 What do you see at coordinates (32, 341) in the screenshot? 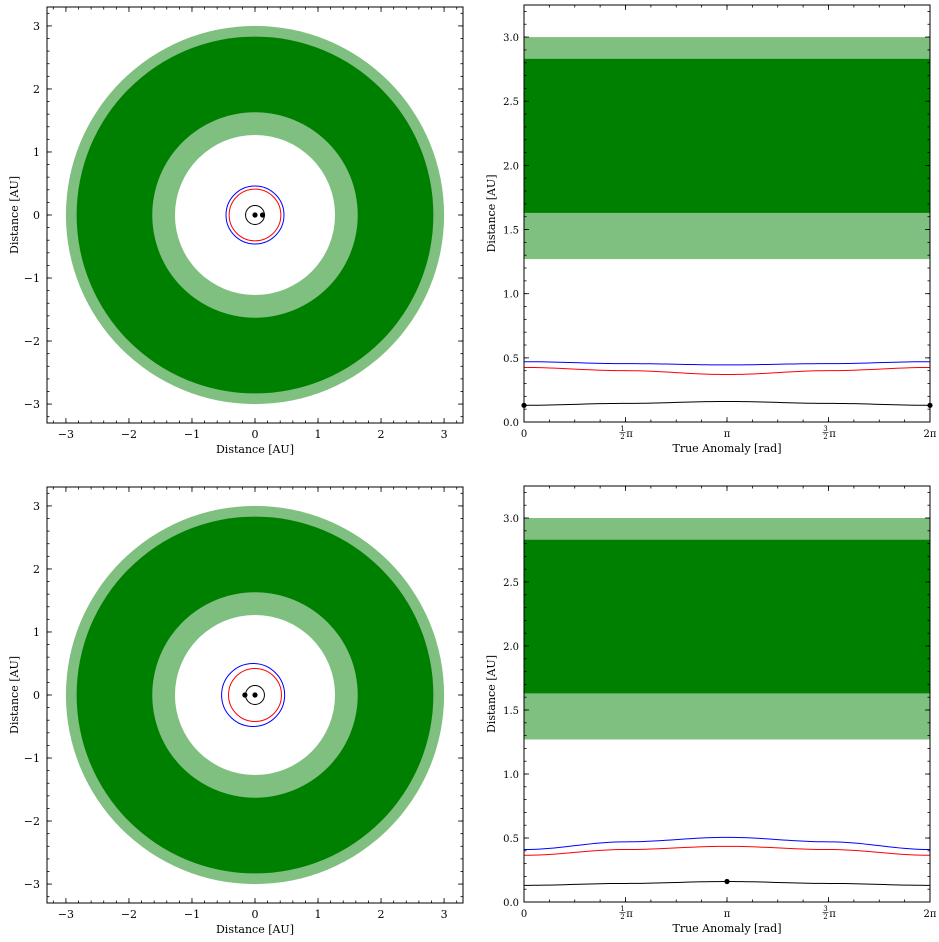
I see `y-tick-label: −2` at bounding box center [32, 341].